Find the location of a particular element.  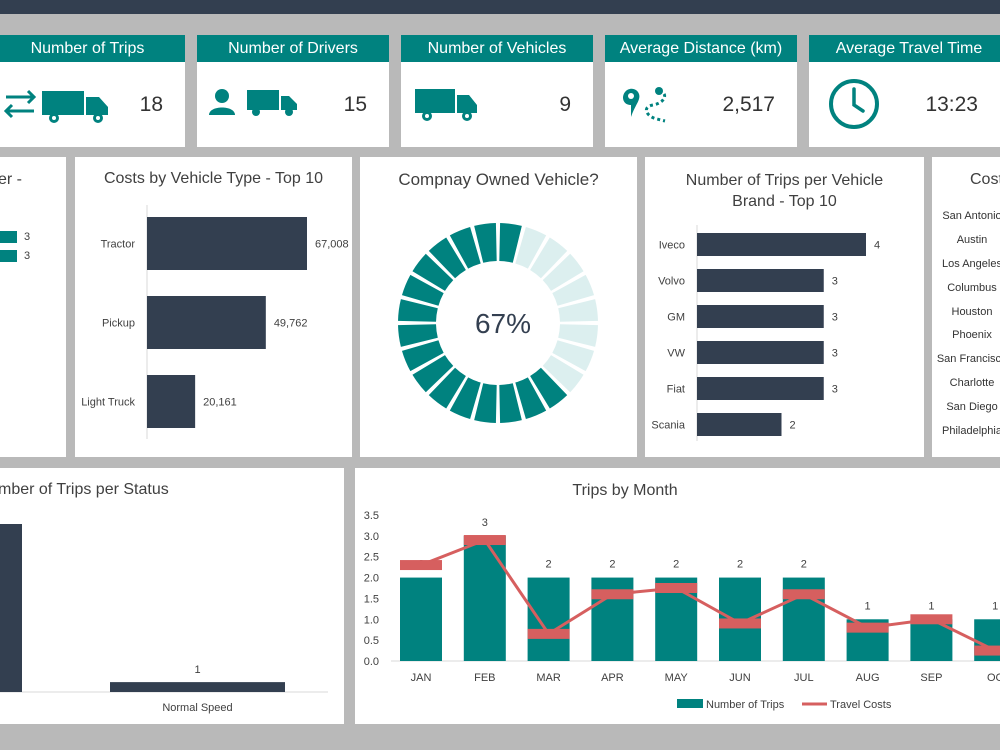

city-label: Los Angeles is located at coordinates (971, 264).